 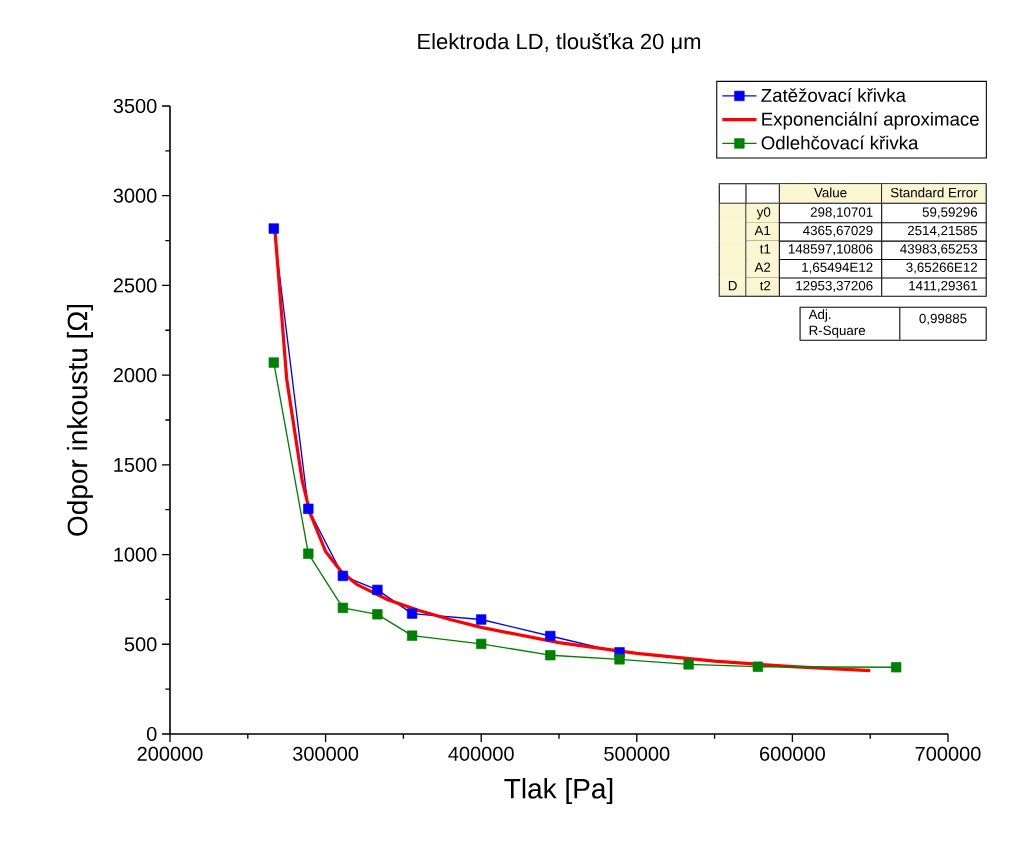 What do you see at coordinates (942, 231) in the screenshot?
I see `annotation: 2514,21585` at bounding box center [942, 231].